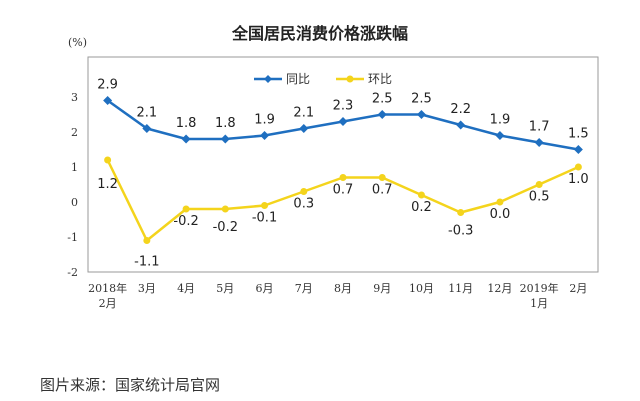 This screenshot has width=640, height=401. Describe the element at coordinates (421, 207) in the screenshot. I see `data-label: 0.2` at that location.